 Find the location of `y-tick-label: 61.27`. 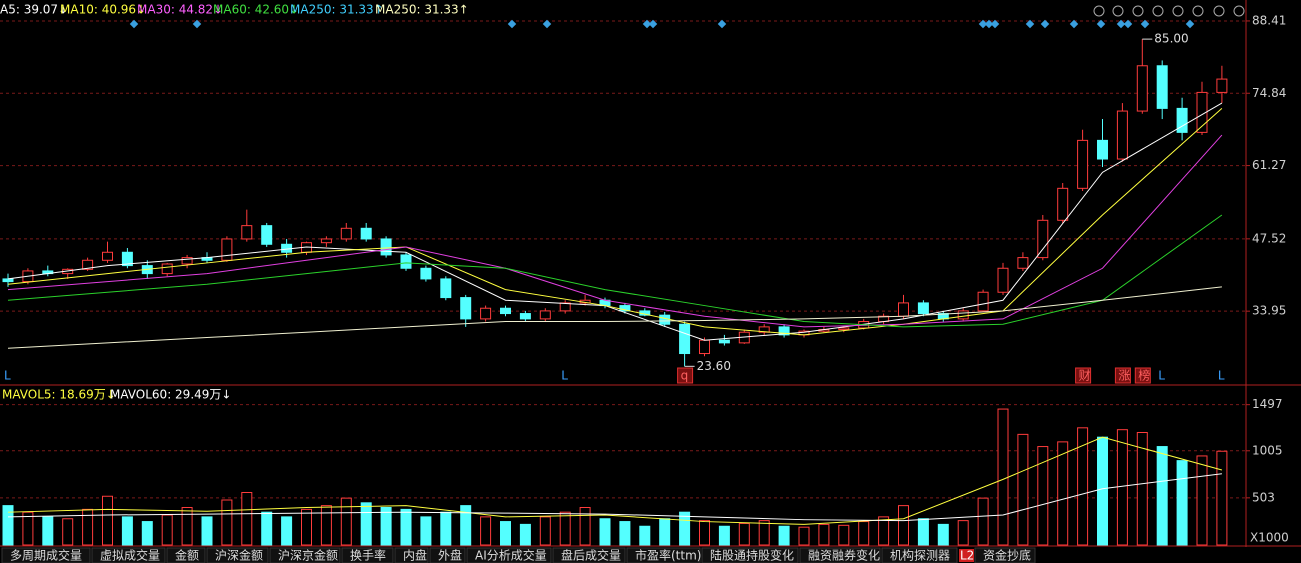

y-tick-label: 61.27 is located at coordinates (1269, 165).